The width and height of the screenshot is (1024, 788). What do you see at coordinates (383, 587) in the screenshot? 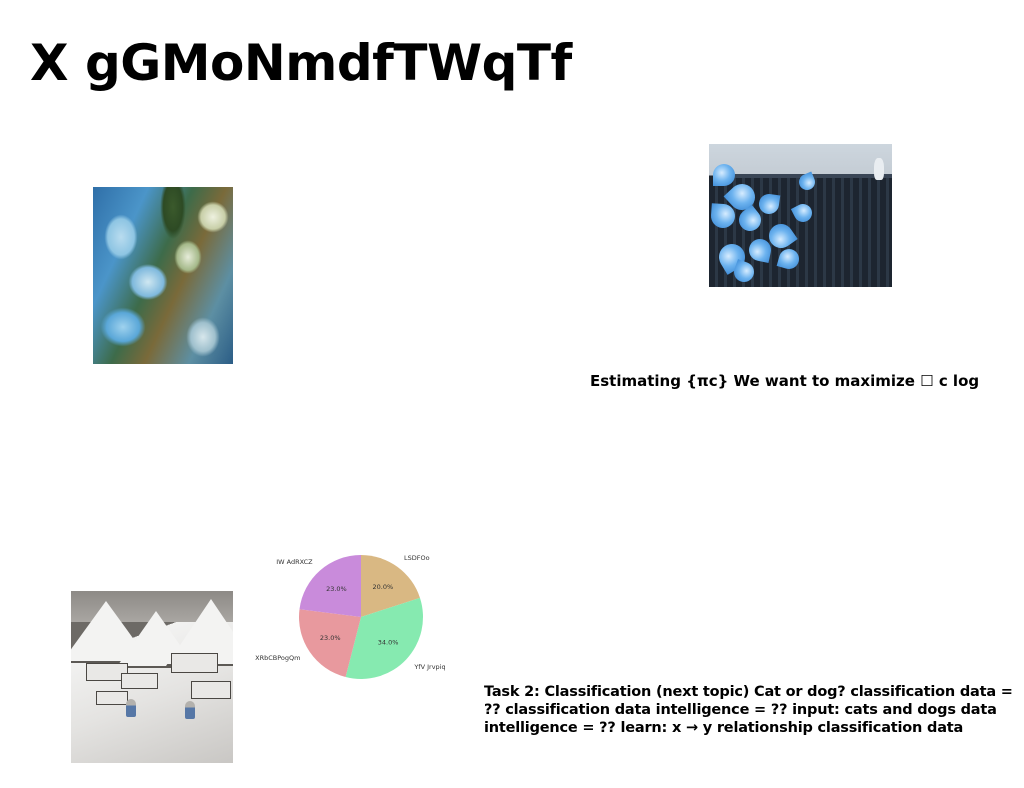
I see `pie-pct-label-0: 20.0%` at bounding box center [383, 587].